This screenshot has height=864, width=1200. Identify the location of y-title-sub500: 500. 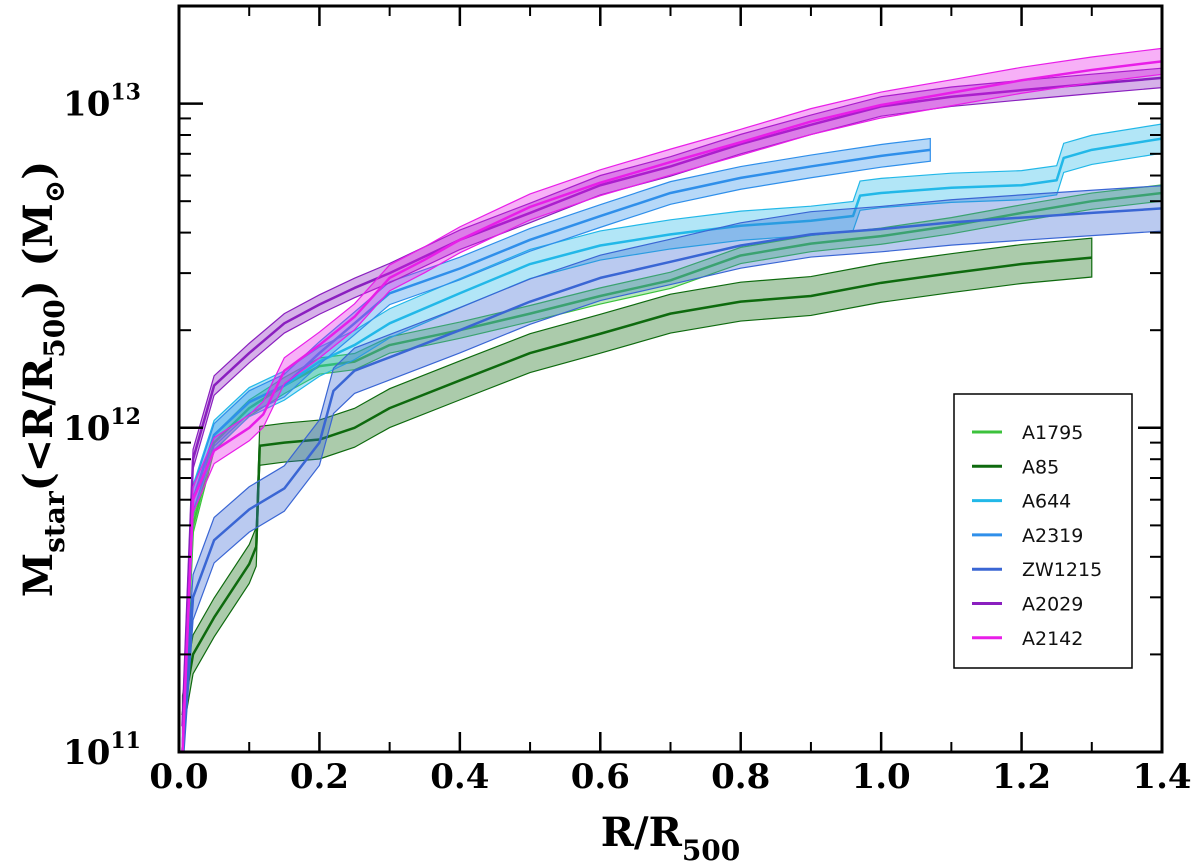
(54, 328).